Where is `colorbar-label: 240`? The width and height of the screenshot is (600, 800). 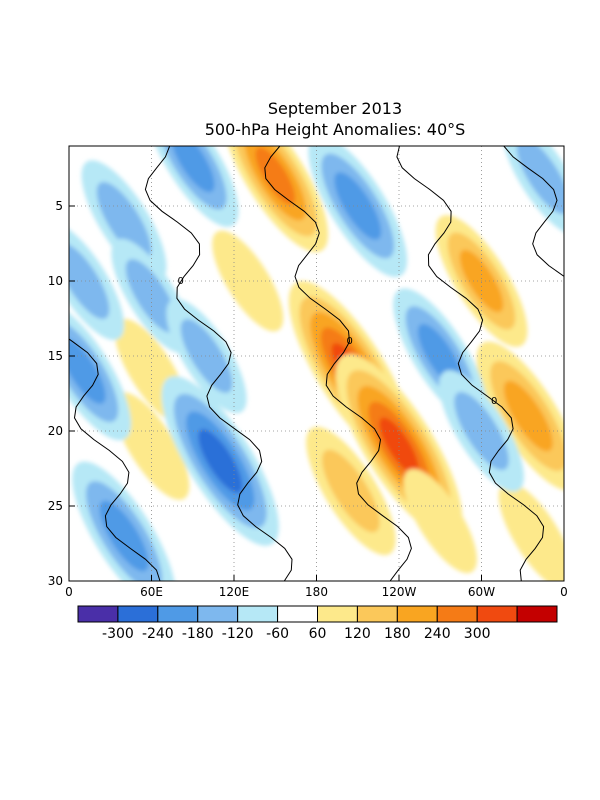
colorbar-label: 240 is located at coordinates (437, 634).